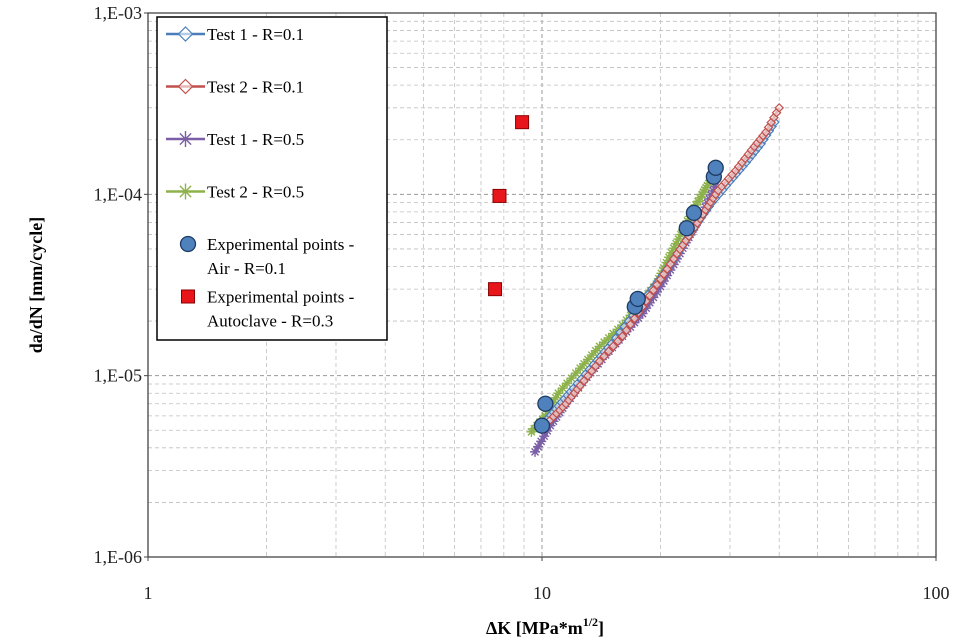 The height and width of the screenshot is (642, 976). Describe the element at coordinates (118, 557) in the screenshot. I see `y-tick-label: 1,E-06` at that location.